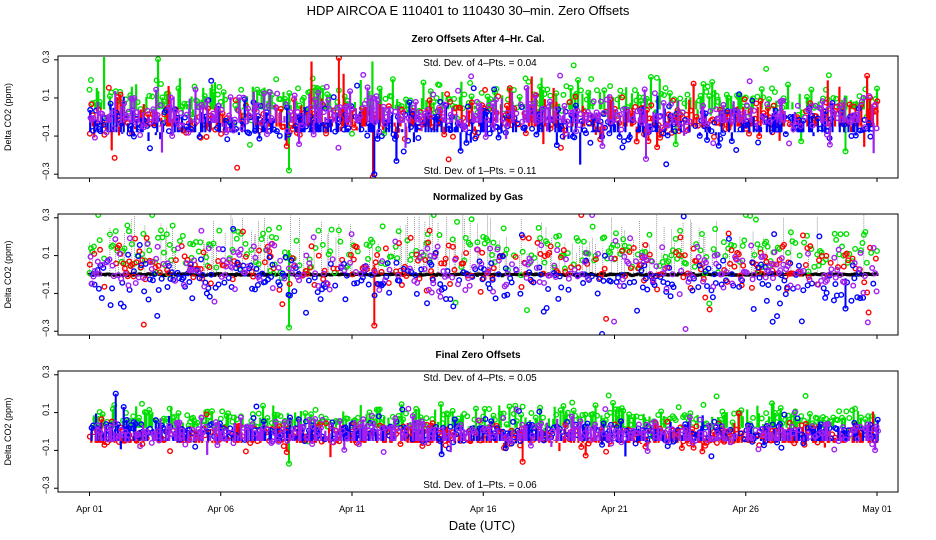 The height and width of the screenshot is (540, 936). I want to click on y-tick-label: −0.1, so click(46, 291).